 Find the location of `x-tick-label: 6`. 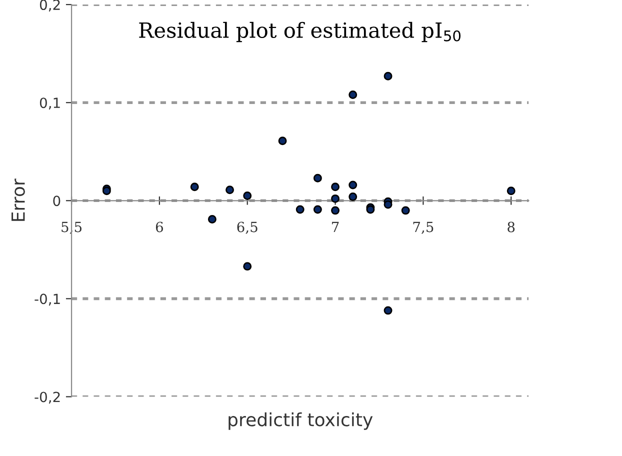

x-tick-label: 6 is located at coordinates (159, 227).